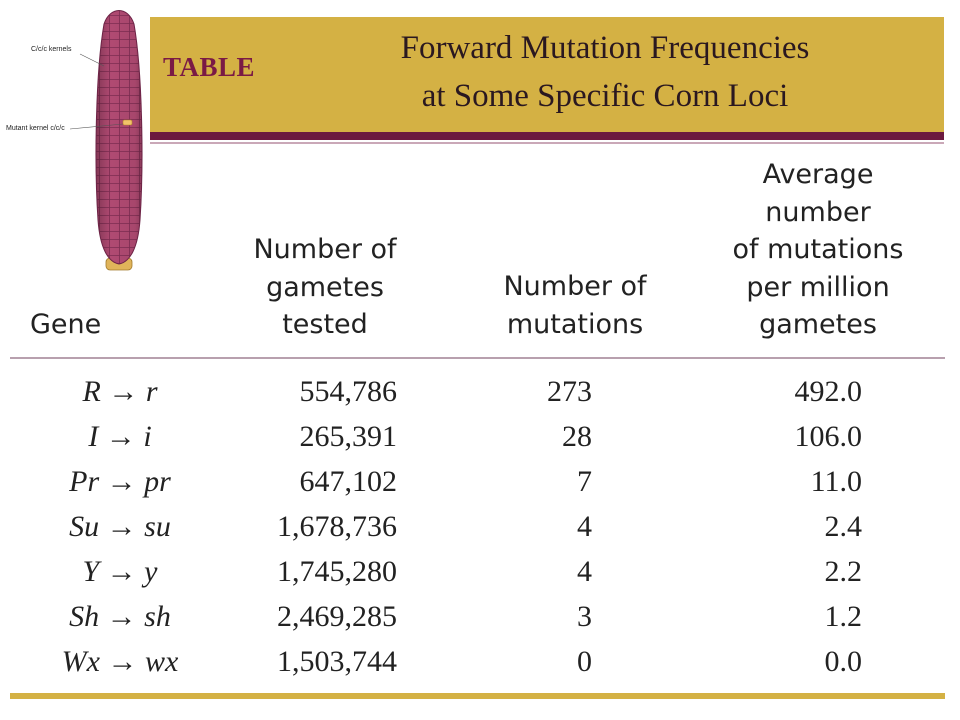  What do you see at coordinates (569, 391) in the screenshot?
I see `mutations-cell: 273` at bounding box center [569, 391].